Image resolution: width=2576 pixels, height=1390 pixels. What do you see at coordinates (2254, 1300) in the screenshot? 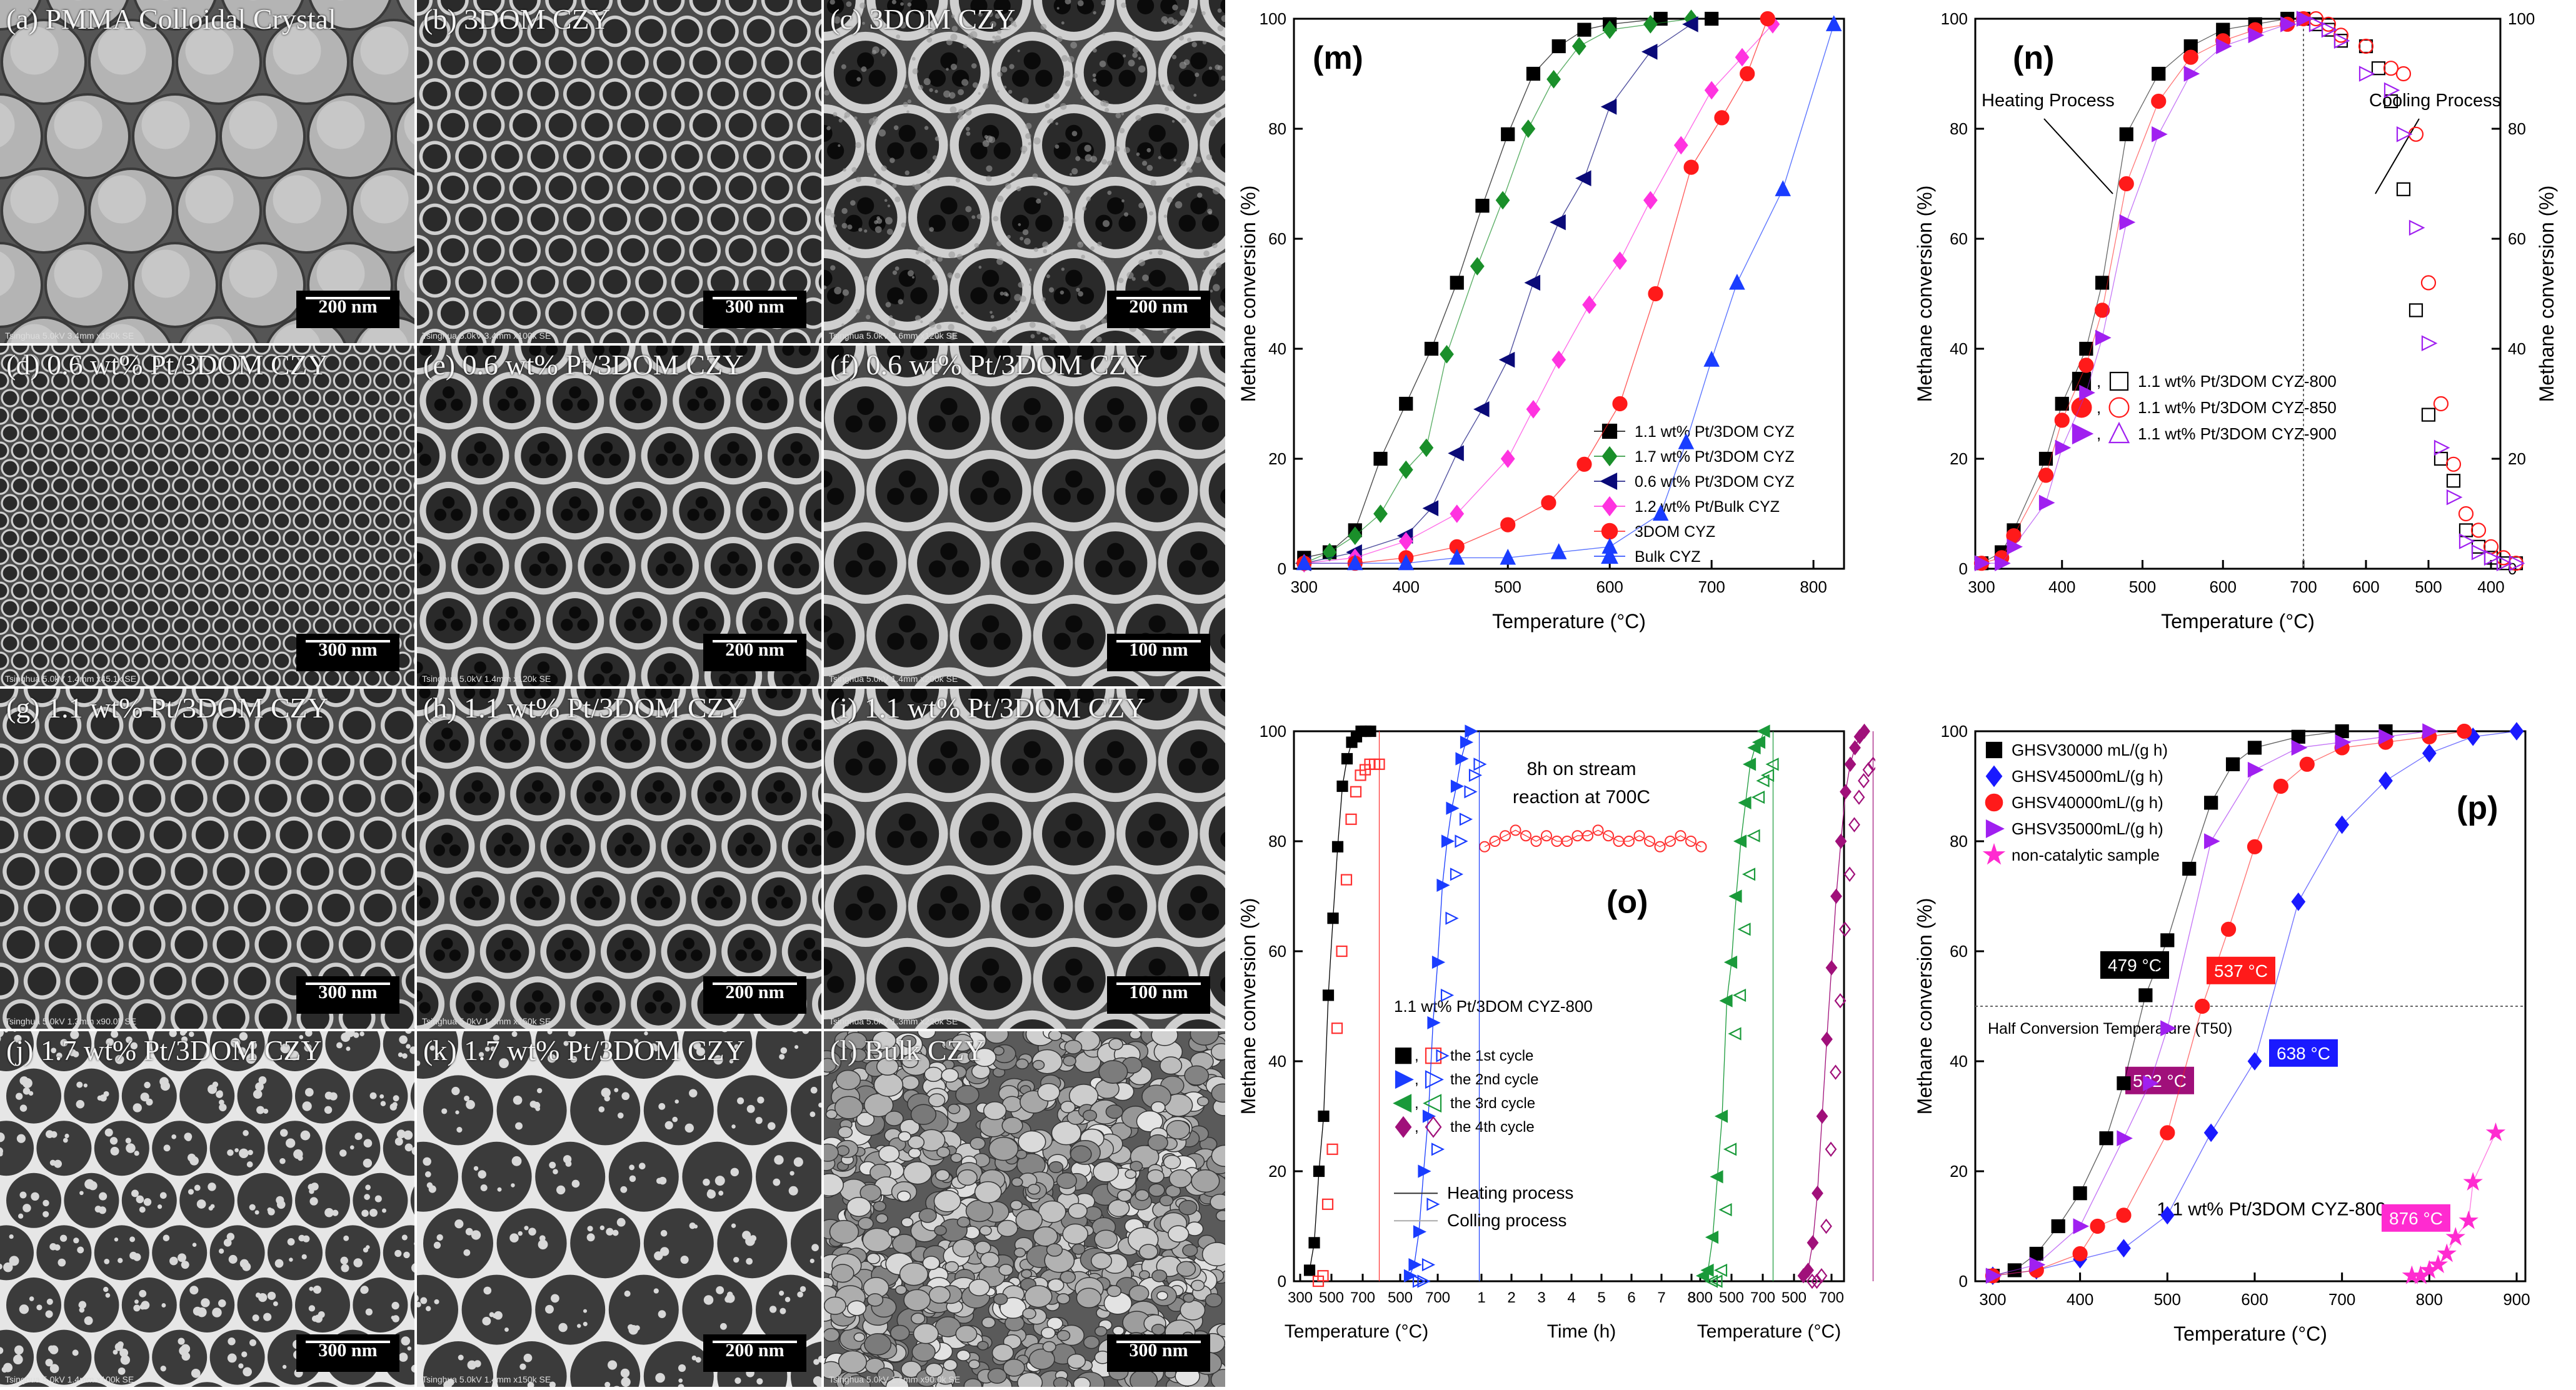
I see `x-tick-label: 600` at bounding box center [2254, 1300].